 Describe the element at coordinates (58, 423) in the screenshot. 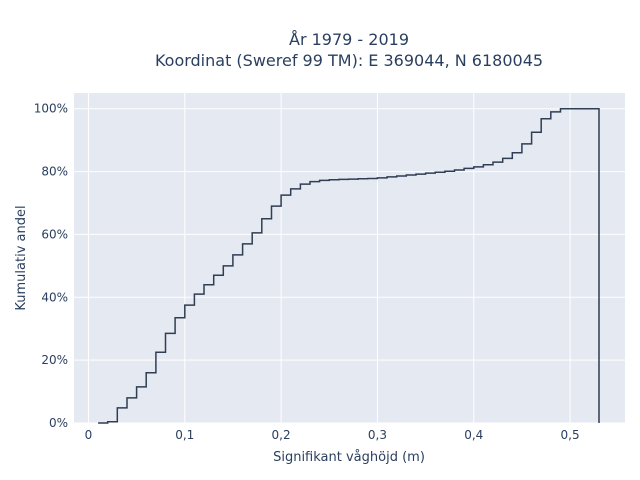

I see `y-tick-label: 0%` at that location.